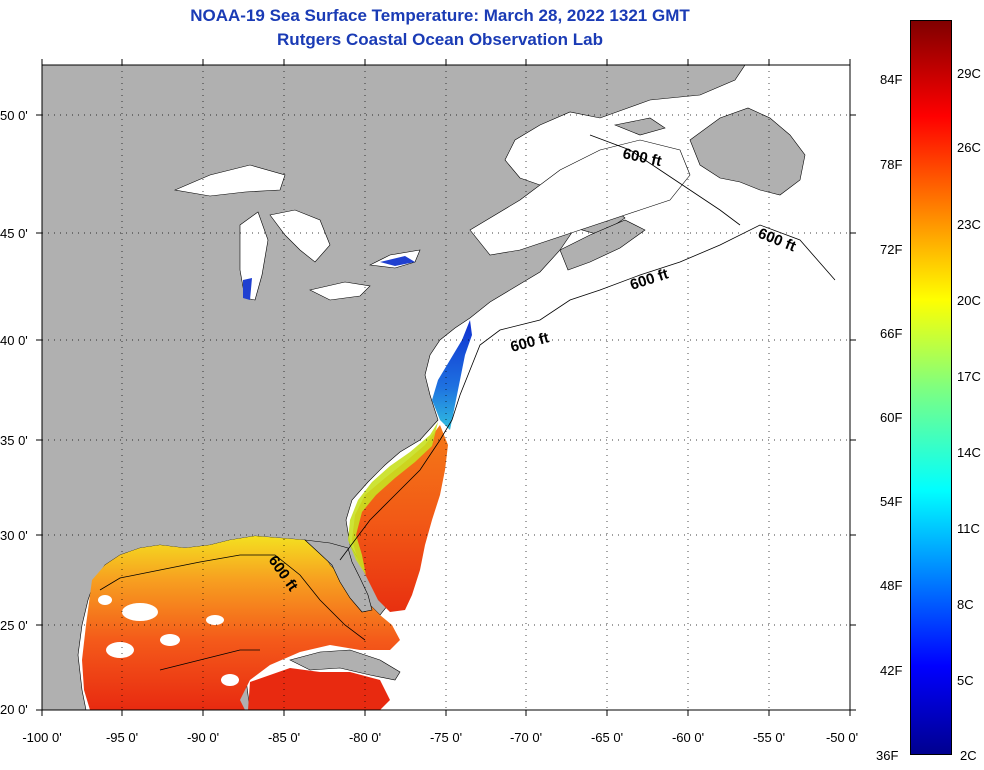 The image size is (984, 770). I want to click on colorbar-c-label: 23C, so click(969, 224).